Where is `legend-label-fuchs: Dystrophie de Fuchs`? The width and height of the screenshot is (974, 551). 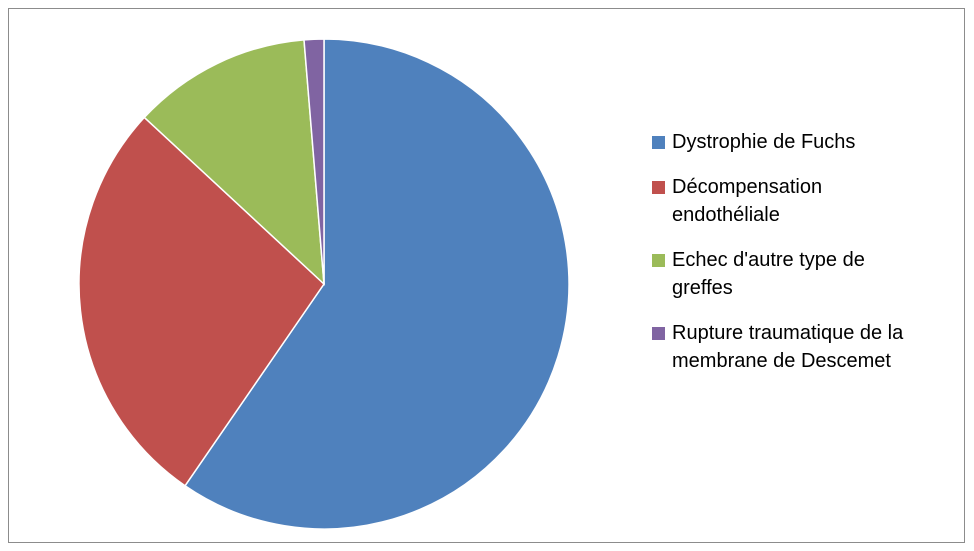
legend-label-fuchs: Dystrophie de Fuchs is located at coordinates (764, 142).